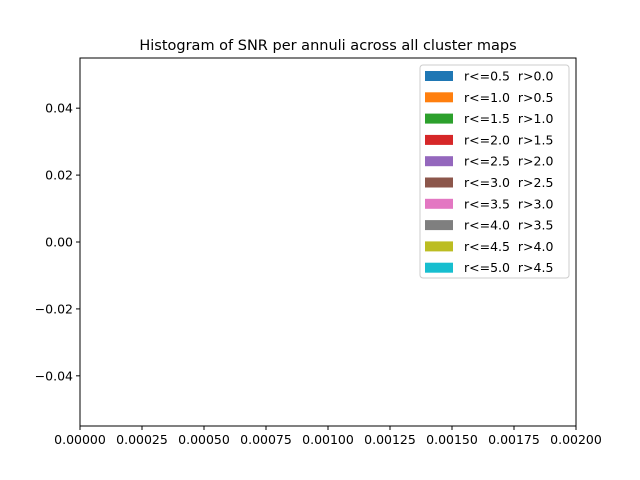 The width and height of the screenshot is (640, 480). What do you see at coordinates (508, 225) in the screenshot?
I see `legend-label: r<=4.0 r>3.5` at bounding box center [508, 225].